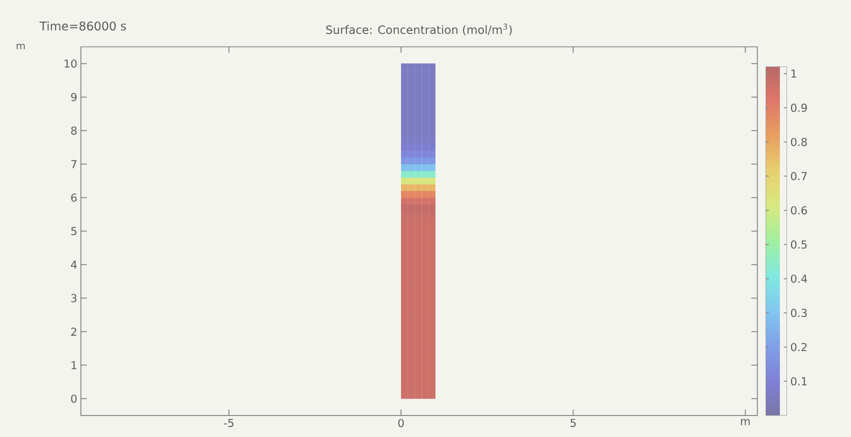 The height and width of the screenshot is (437, 851). Describe the element at coordinates (73, 264) in the screenshot. I see `y-tick-label: 4` at that location.